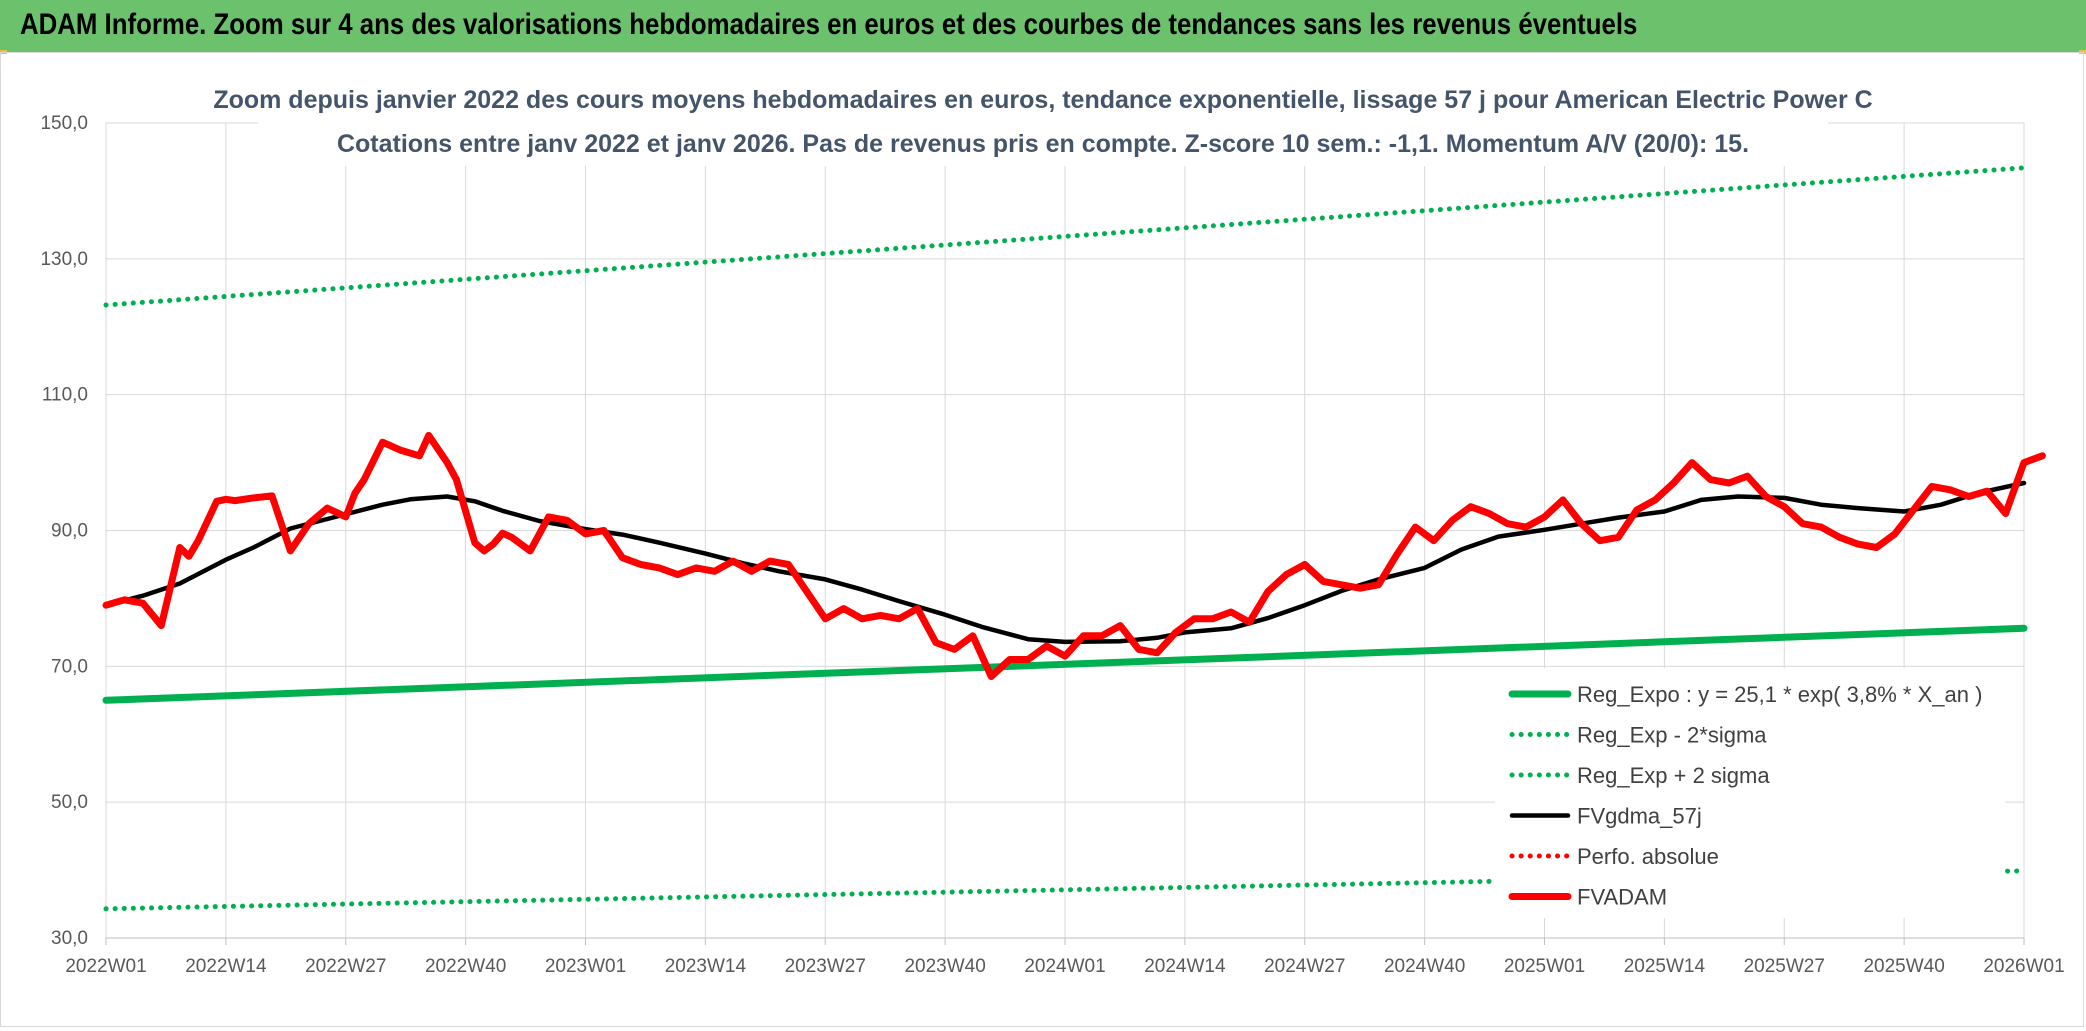 The height and width of the screenshot is (1031, 2086). What do you see at coordinates (1648, 856) in the screenshot?
I see `legend-label: Perfo. absolue` at bounding box center [1648, 856].